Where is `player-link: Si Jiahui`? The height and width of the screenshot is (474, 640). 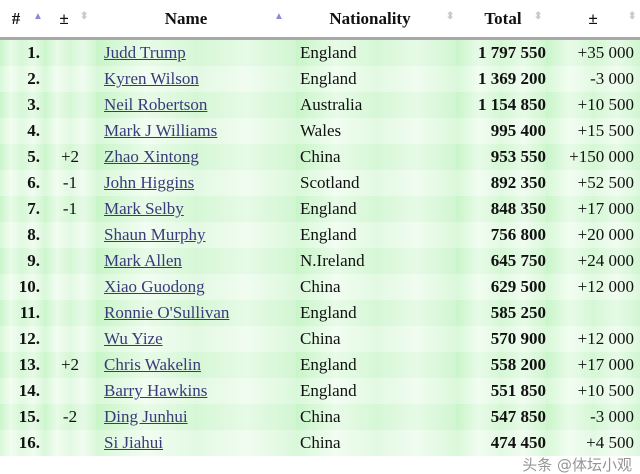
player-link: Si Jiahui is located at coordinates (134, 442).